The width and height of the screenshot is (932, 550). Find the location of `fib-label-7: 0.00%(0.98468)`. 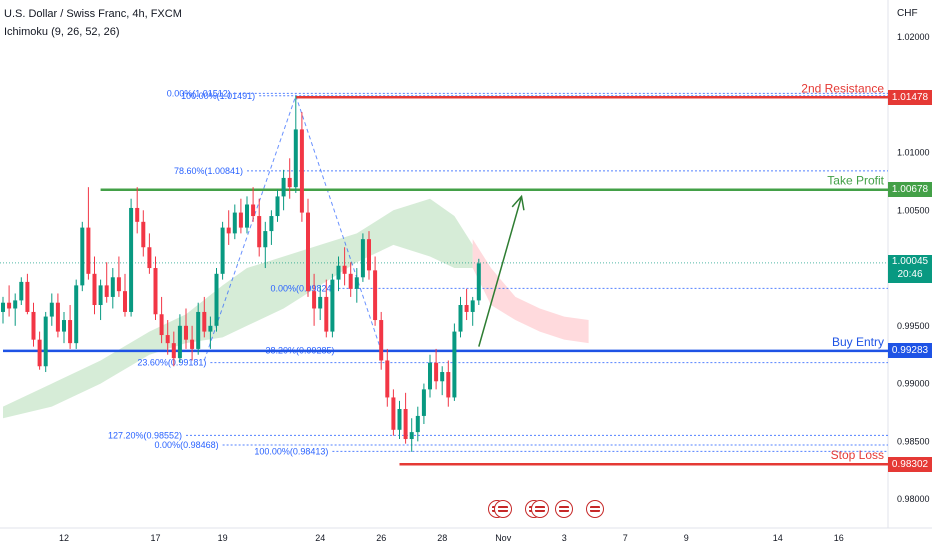

fib-label-7: 0.00%(0.98468) is located at coordinates (187, 445).